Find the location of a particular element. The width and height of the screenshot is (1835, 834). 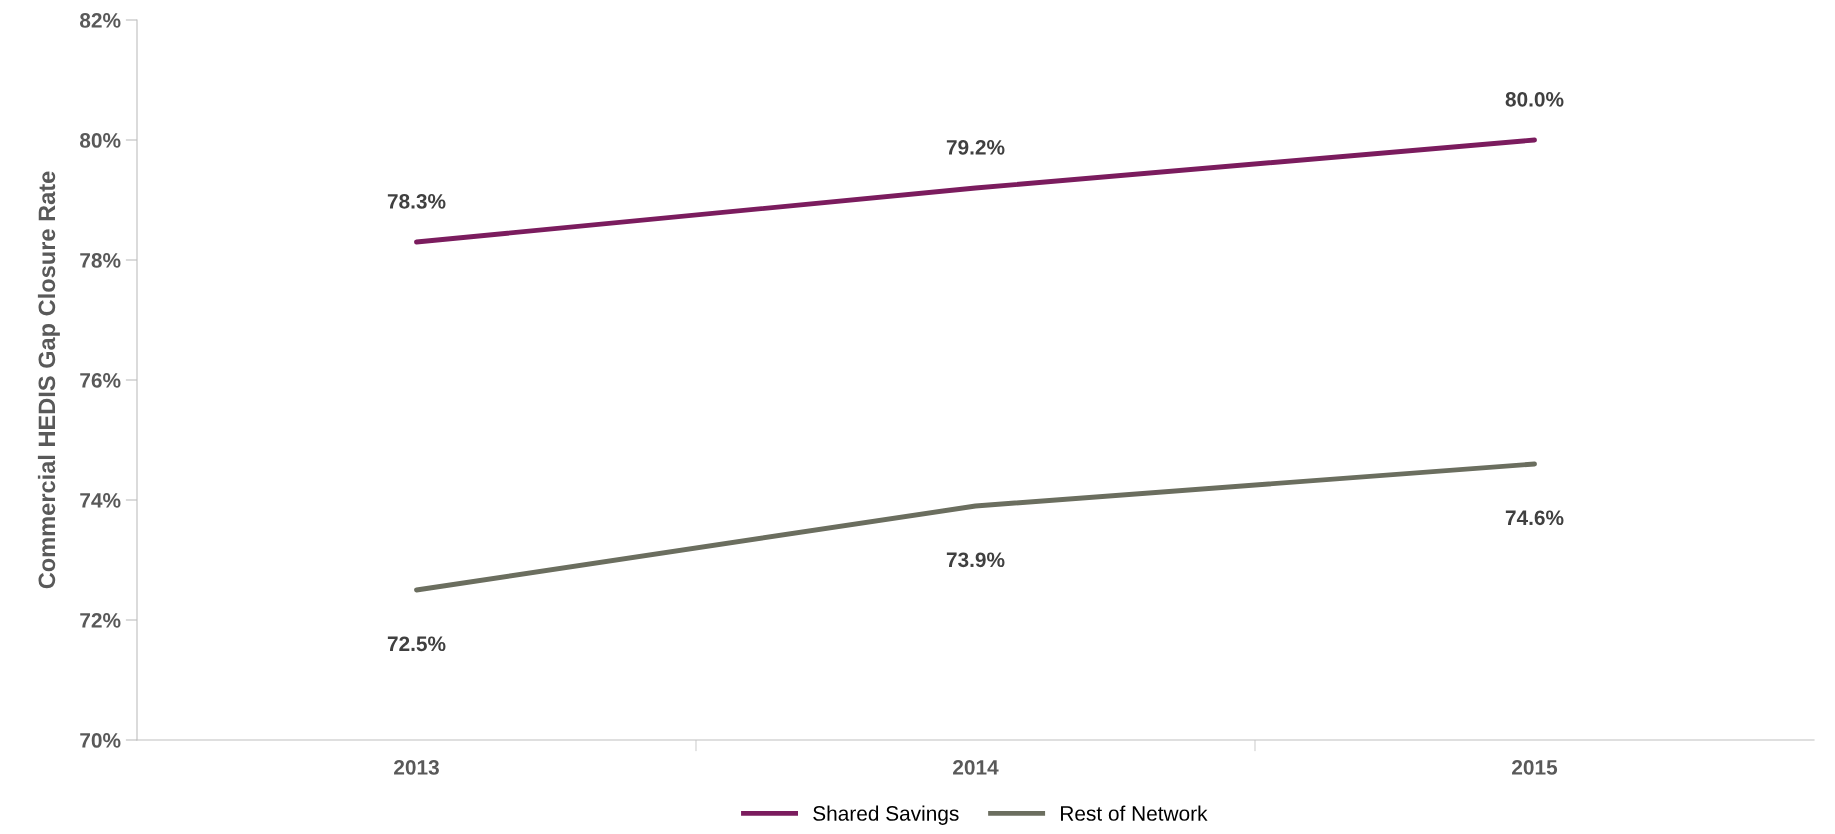

y-tick-label: 76% is located at coordinates (100, 380).